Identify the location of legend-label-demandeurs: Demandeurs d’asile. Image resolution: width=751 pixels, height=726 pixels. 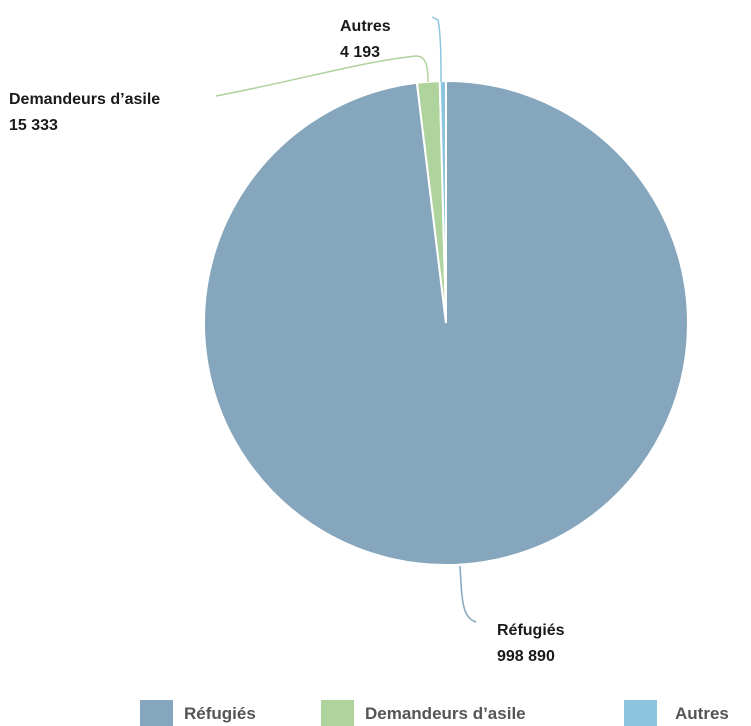
(445, 713).